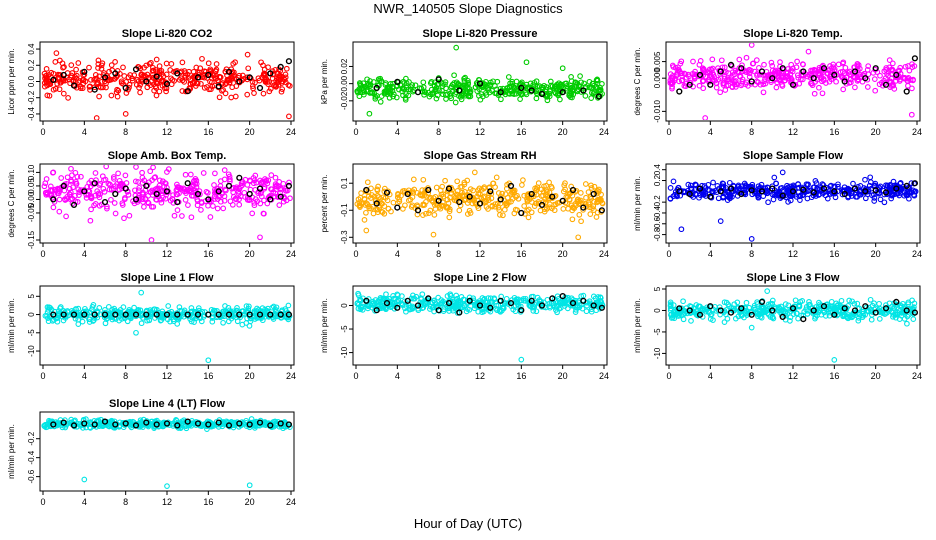 Image resolution: width=936 pixels, height=540 pixels. I want to click on plot-frame, so click(167, 325).